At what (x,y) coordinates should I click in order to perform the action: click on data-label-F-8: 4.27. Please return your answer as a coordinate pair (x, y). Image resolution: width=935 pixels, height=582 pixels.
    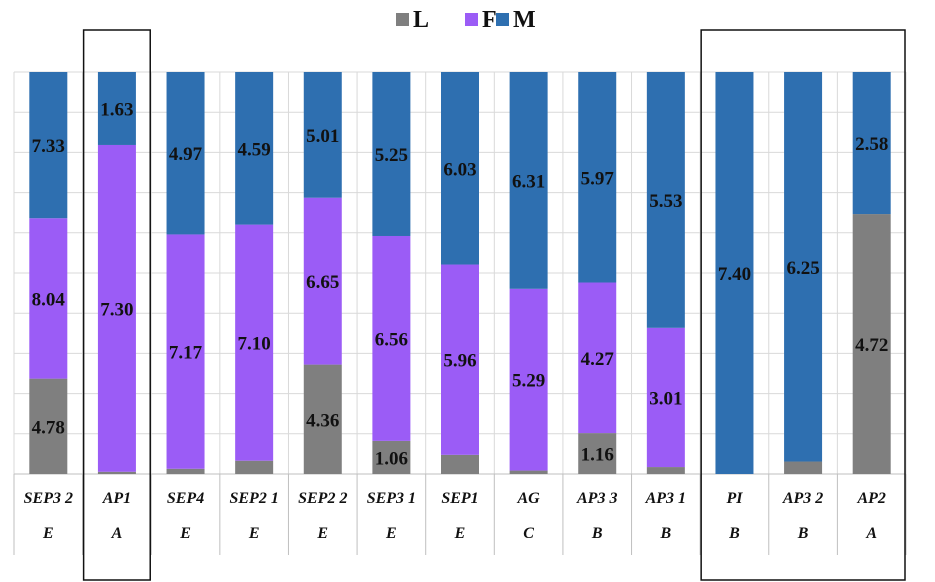
    Looking at the image, I should click on (598, 359).